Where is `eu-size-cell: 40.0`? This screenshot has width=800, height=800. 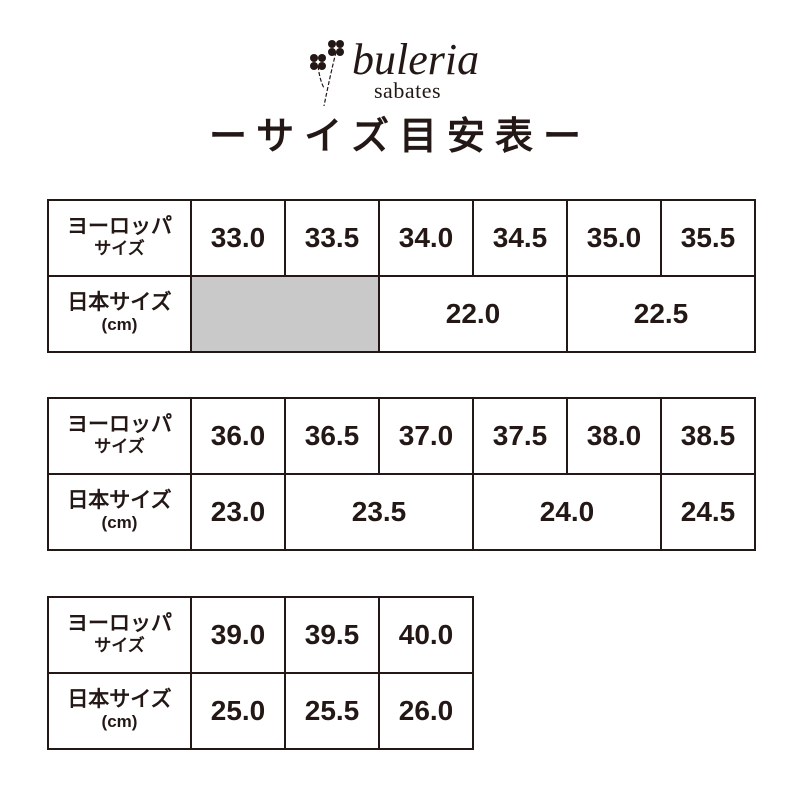
eu-size-cell: 40.0 is located at coordinates (426, 635).